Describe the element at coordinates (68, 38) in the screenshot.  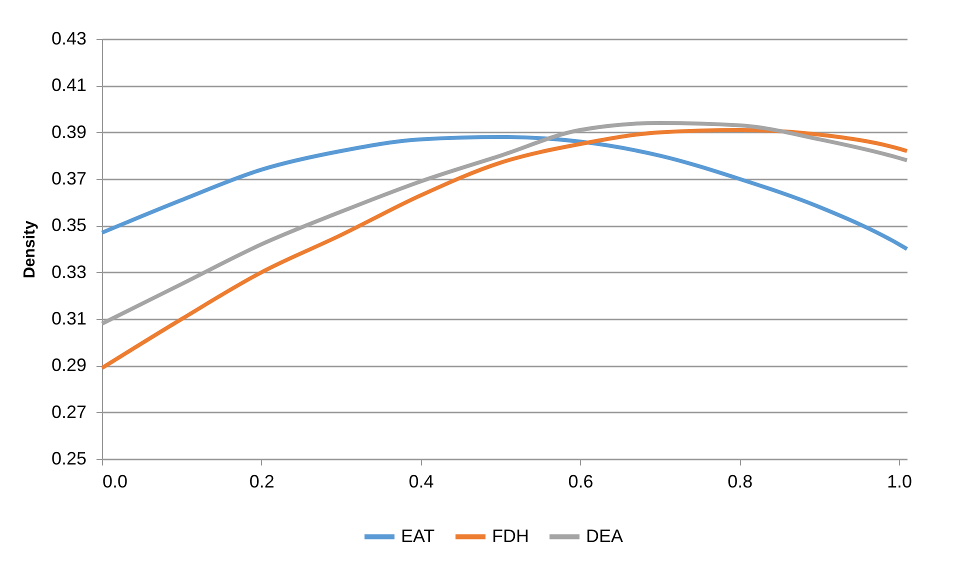
I see `y-tick-label: 0.43` at that location.